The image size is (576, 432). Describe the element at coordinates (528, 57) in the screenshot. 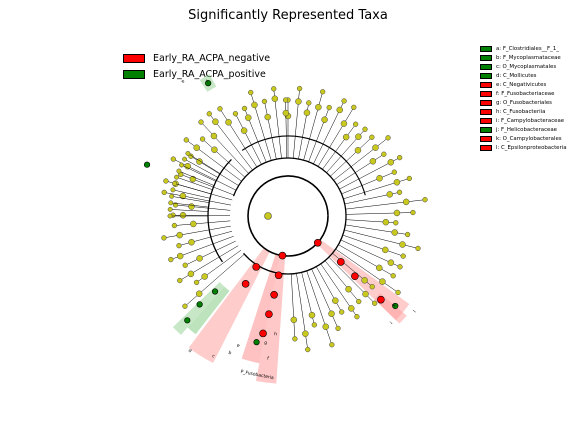

I see `taxa-legend-label: b: F_Mycoplasmataceae` at that location.